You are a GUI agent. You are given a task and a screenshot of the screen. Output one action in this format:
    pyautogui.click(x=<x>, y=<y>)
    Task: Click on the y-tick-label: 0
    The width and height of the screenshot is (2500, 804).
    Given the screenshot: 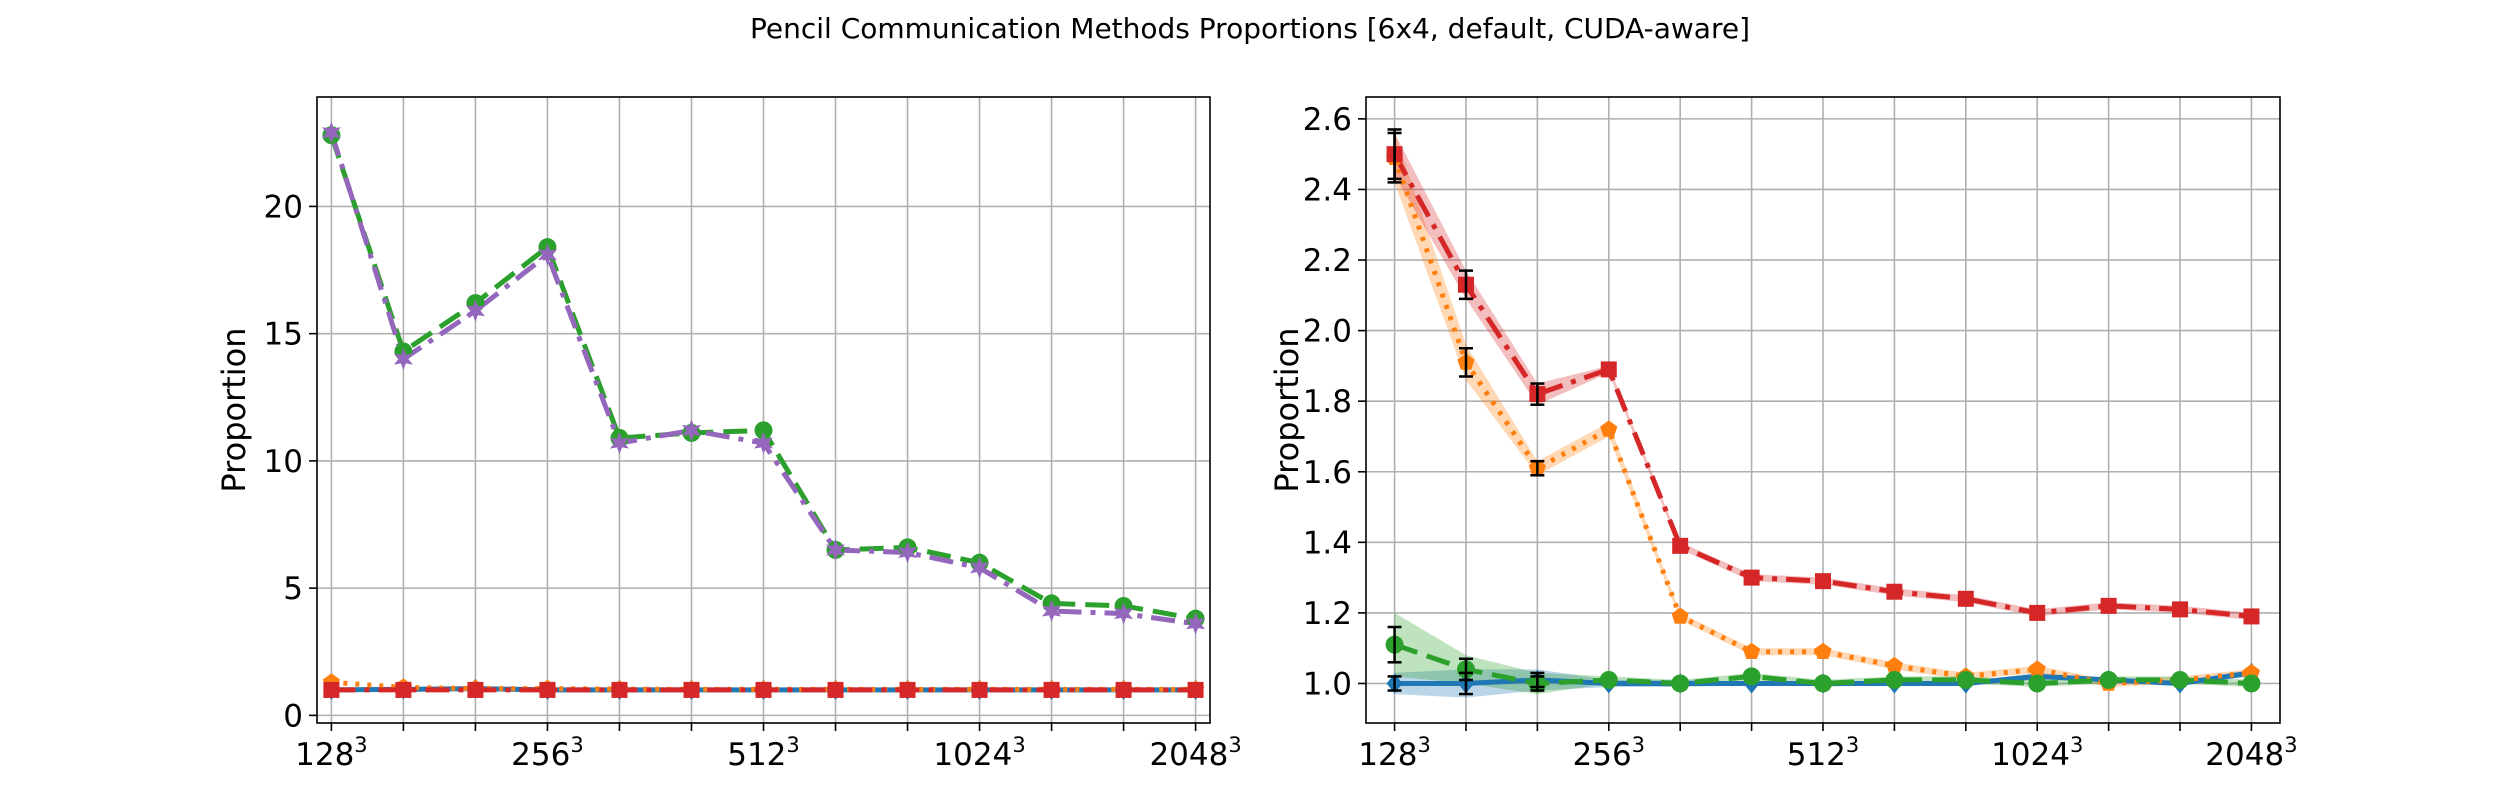 What is the action you would take?
    pyautogui.click(x=293, y=716)
    